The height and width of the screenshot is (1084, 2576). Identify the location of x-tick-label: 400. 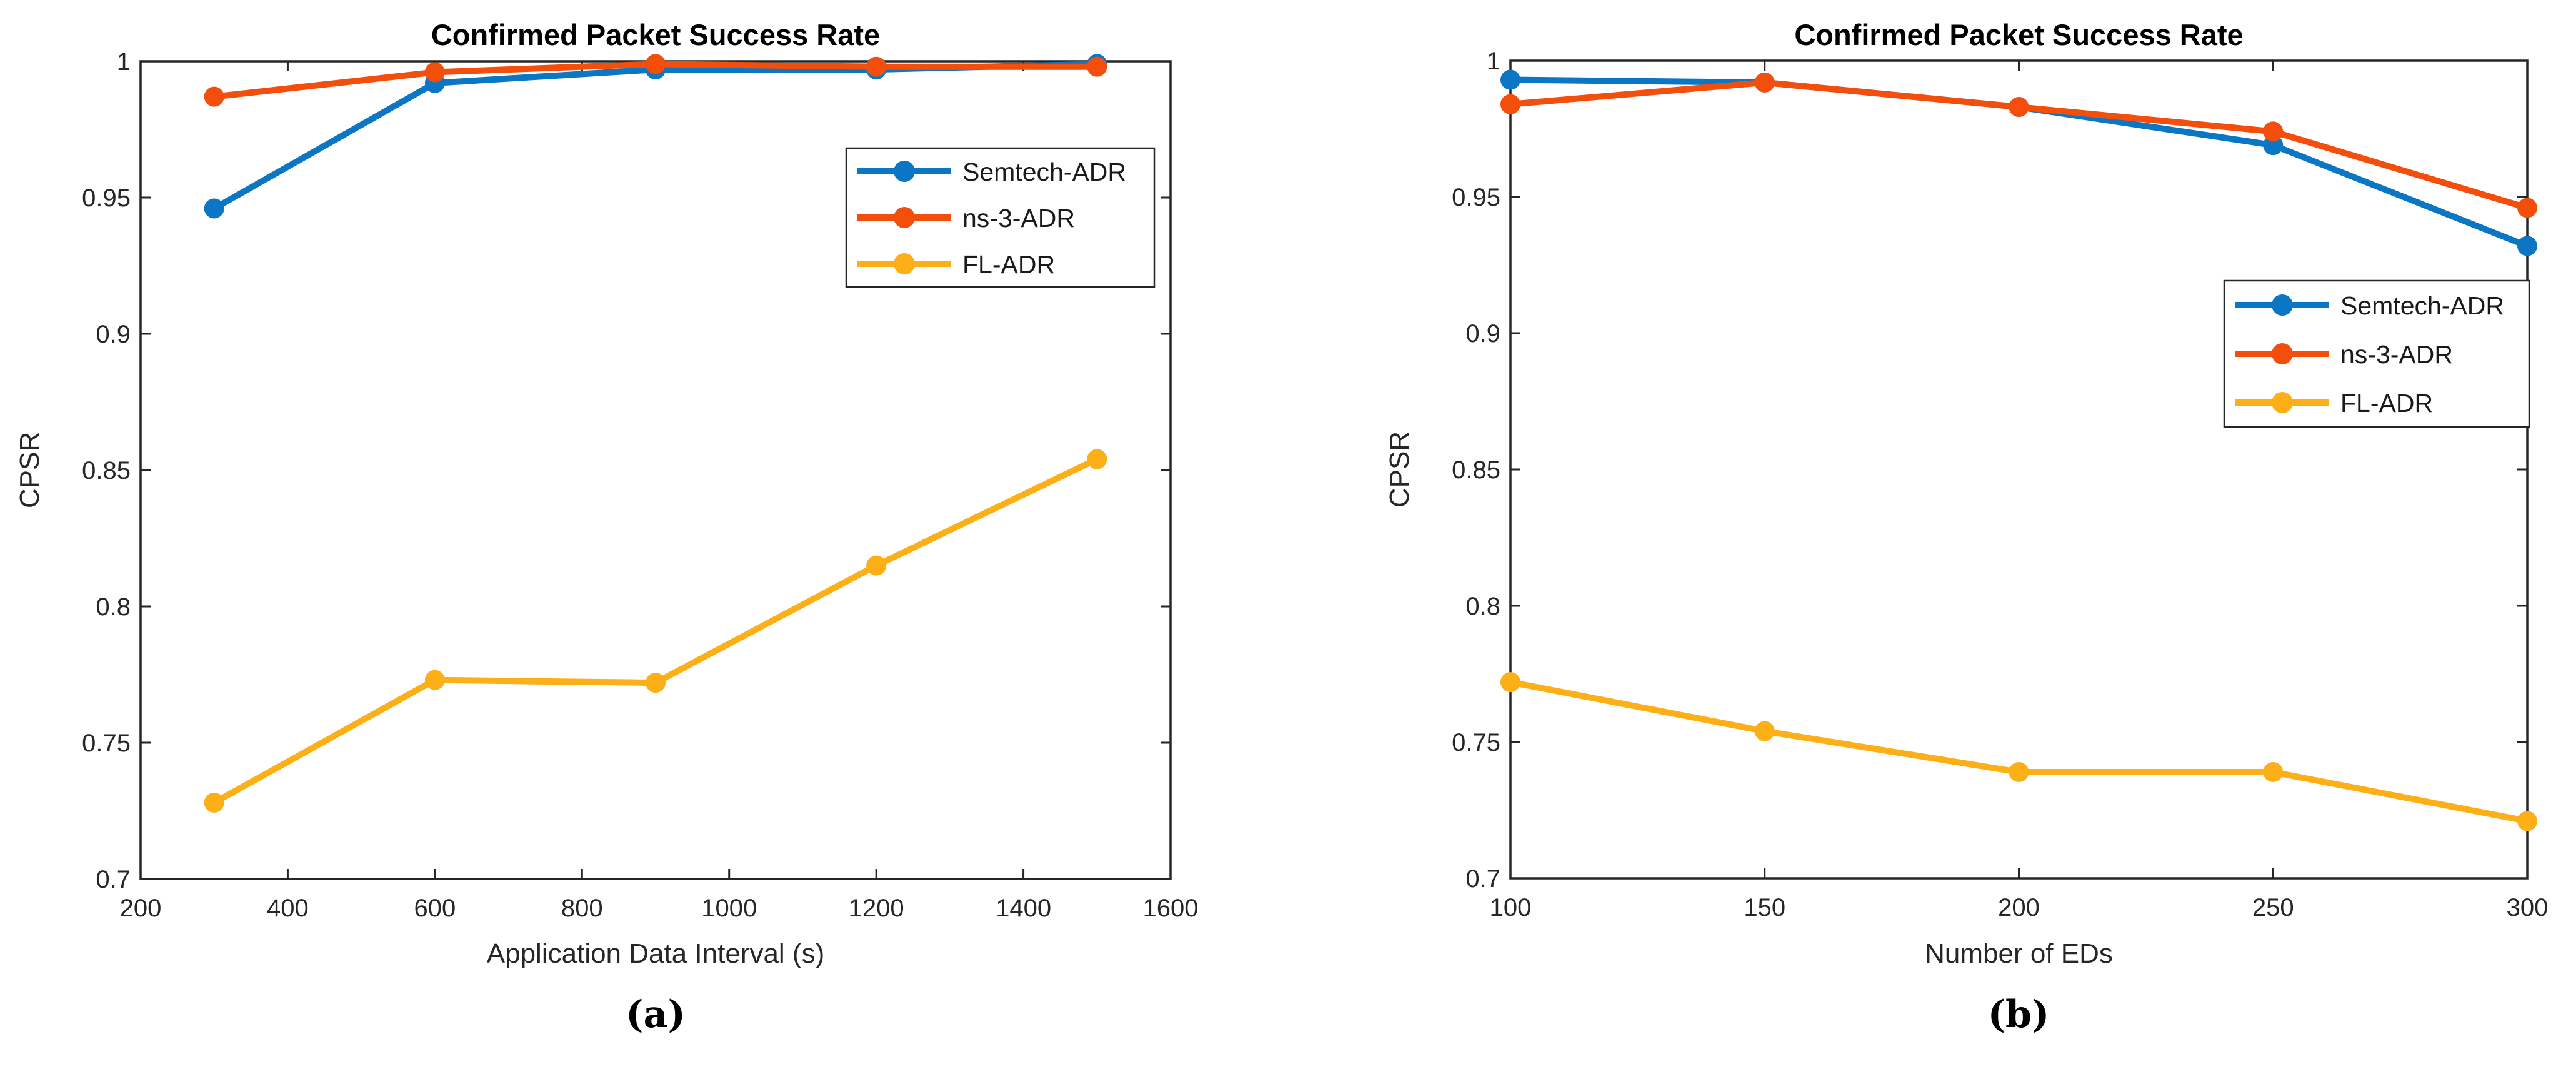
(288, 908).